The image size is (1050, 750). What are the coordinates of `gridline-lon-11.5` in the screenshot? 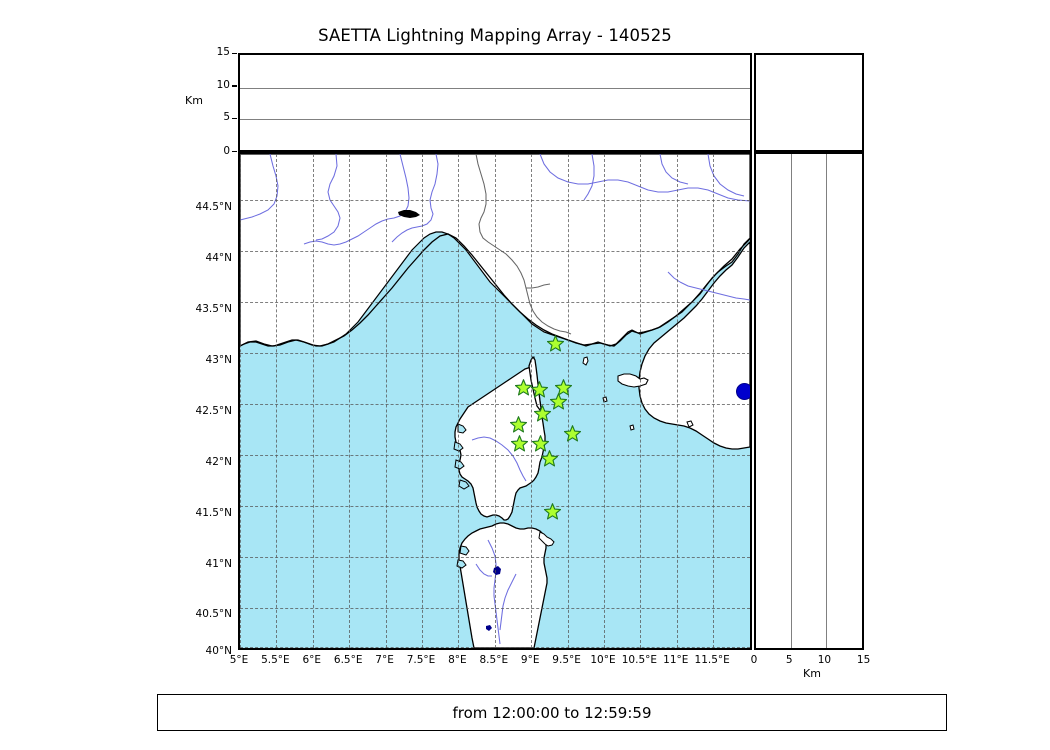 It's located at (714, 401).